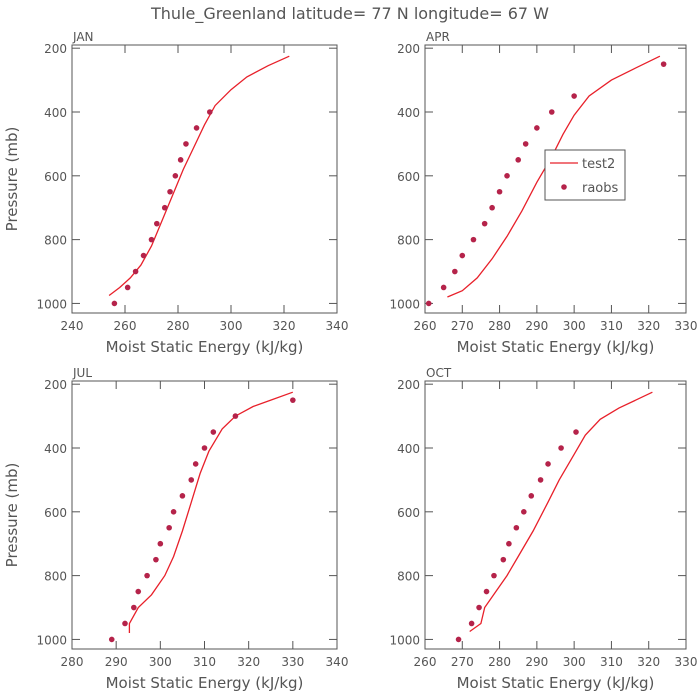  What do you see at coordinates (439, 373) in the screenshot?
I see `panel-title: OCT` at bounding box center [439, 373].